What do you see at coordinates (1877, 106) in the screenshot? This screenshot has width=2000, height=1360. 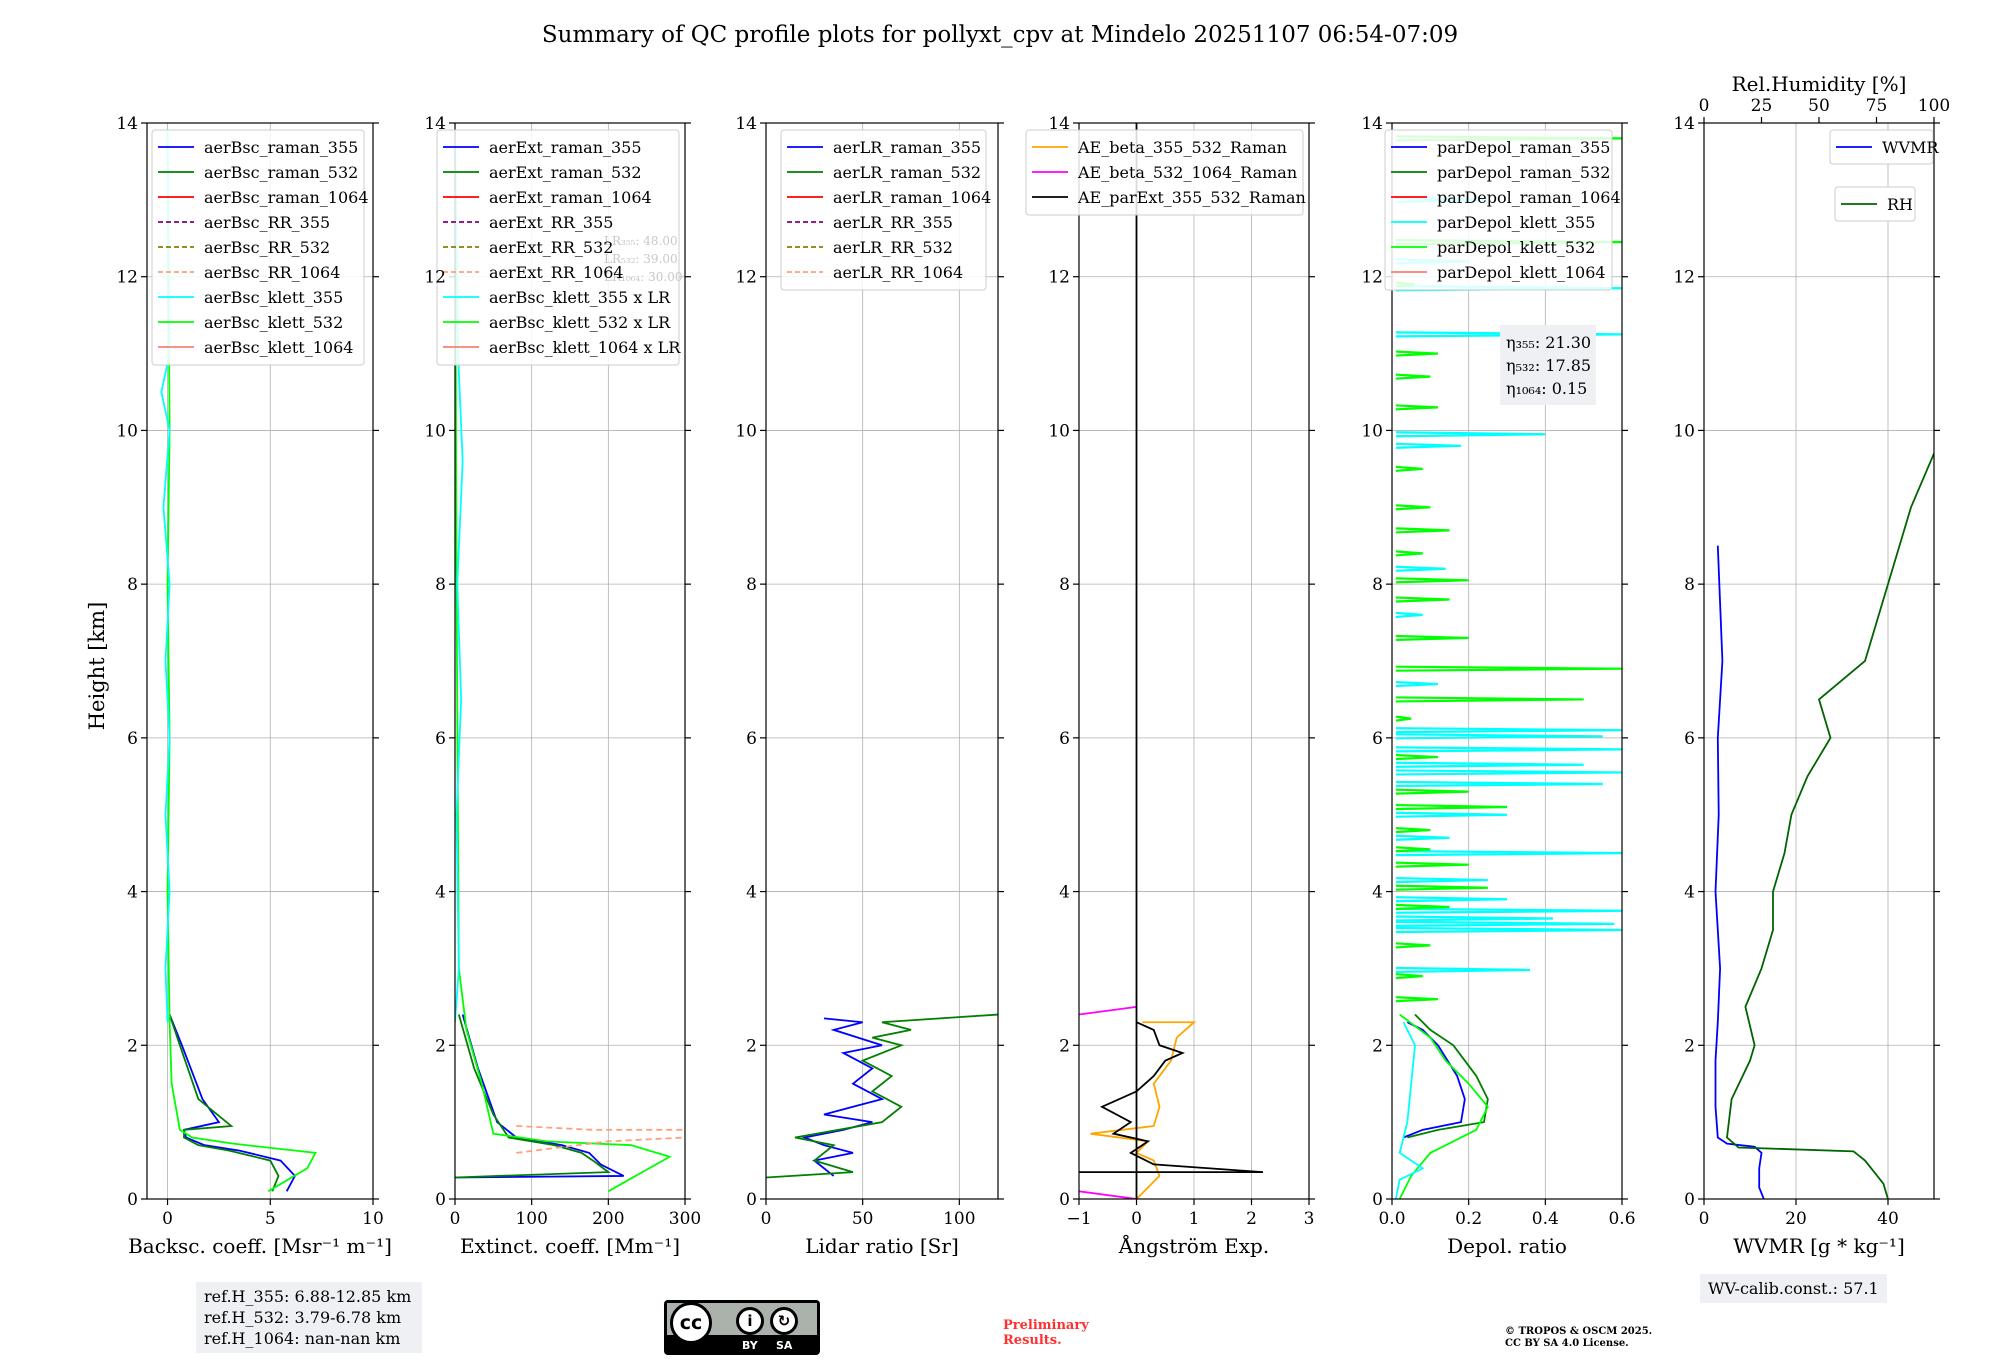 I see `top-x-tick-label: 75` at bounding box center [1877, 106].